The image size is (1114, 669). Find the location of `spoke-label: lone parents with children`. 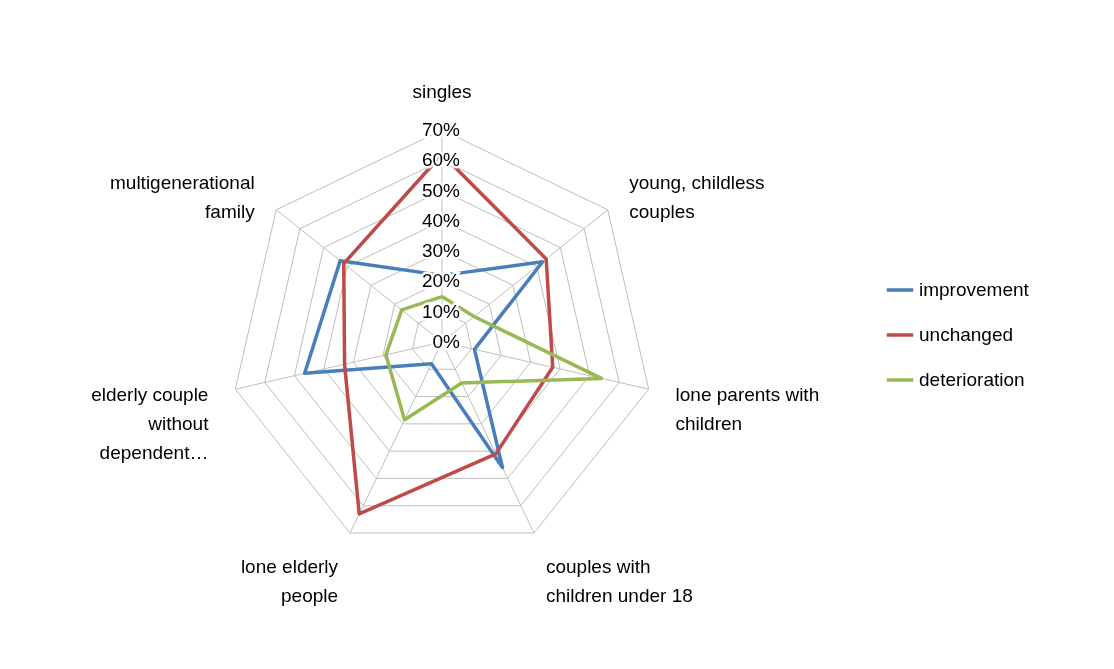

spoke-label: lone parents with children is located at coordinates (747, 409).